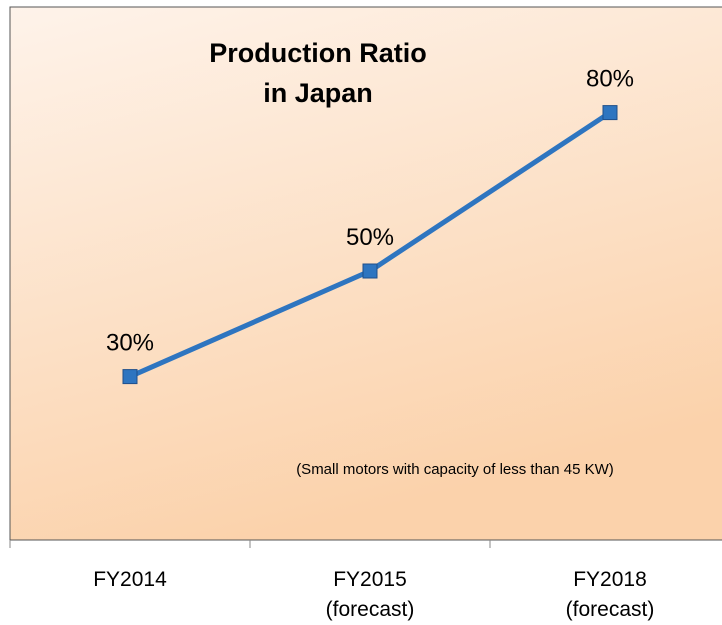 Image resolution: width=722 pixels, height=625 pixels. I want to click on x-tick-label: FY2014, so click(130, 579).